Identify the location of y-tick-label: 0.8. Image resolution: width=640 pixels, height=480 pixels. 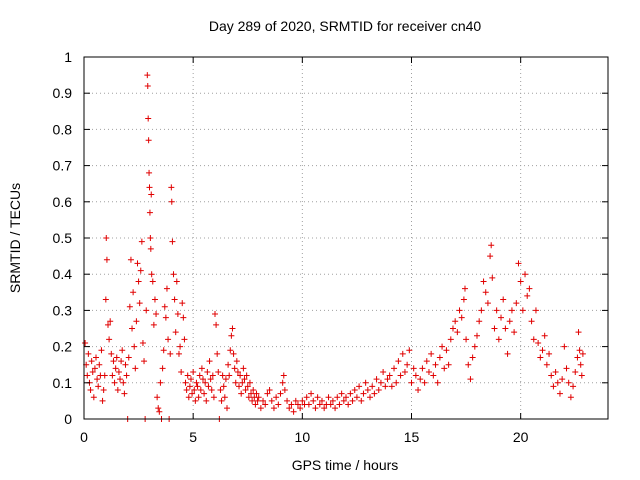
(63, 129).